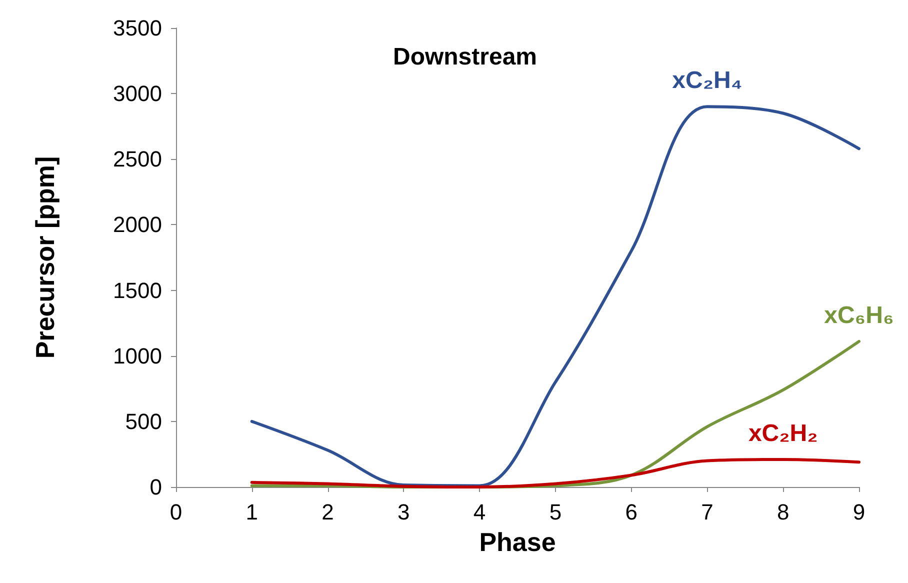  Describe the element at coordinates (555, 473) in the screenshot. I see `line-series` at that location.